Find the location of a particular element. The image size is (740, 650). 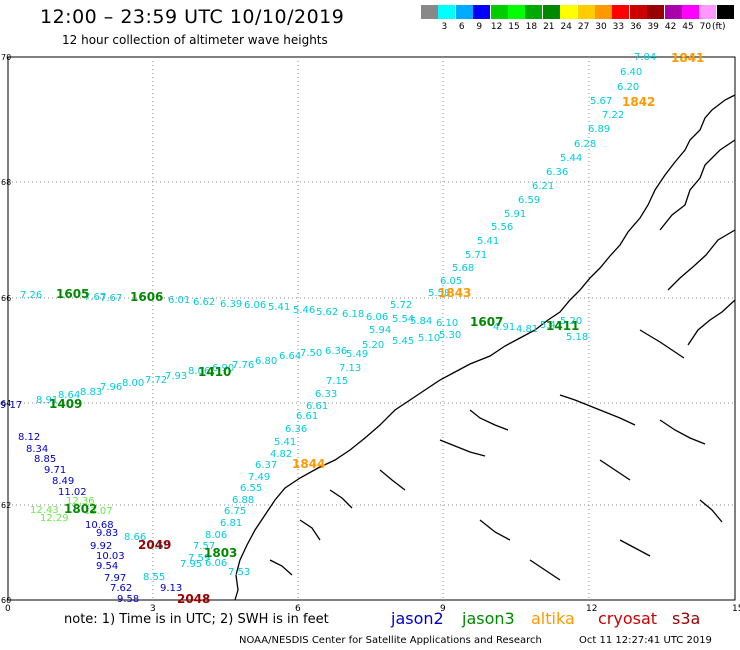

satellite-name: jason3 is located at coordinates (488, 618).